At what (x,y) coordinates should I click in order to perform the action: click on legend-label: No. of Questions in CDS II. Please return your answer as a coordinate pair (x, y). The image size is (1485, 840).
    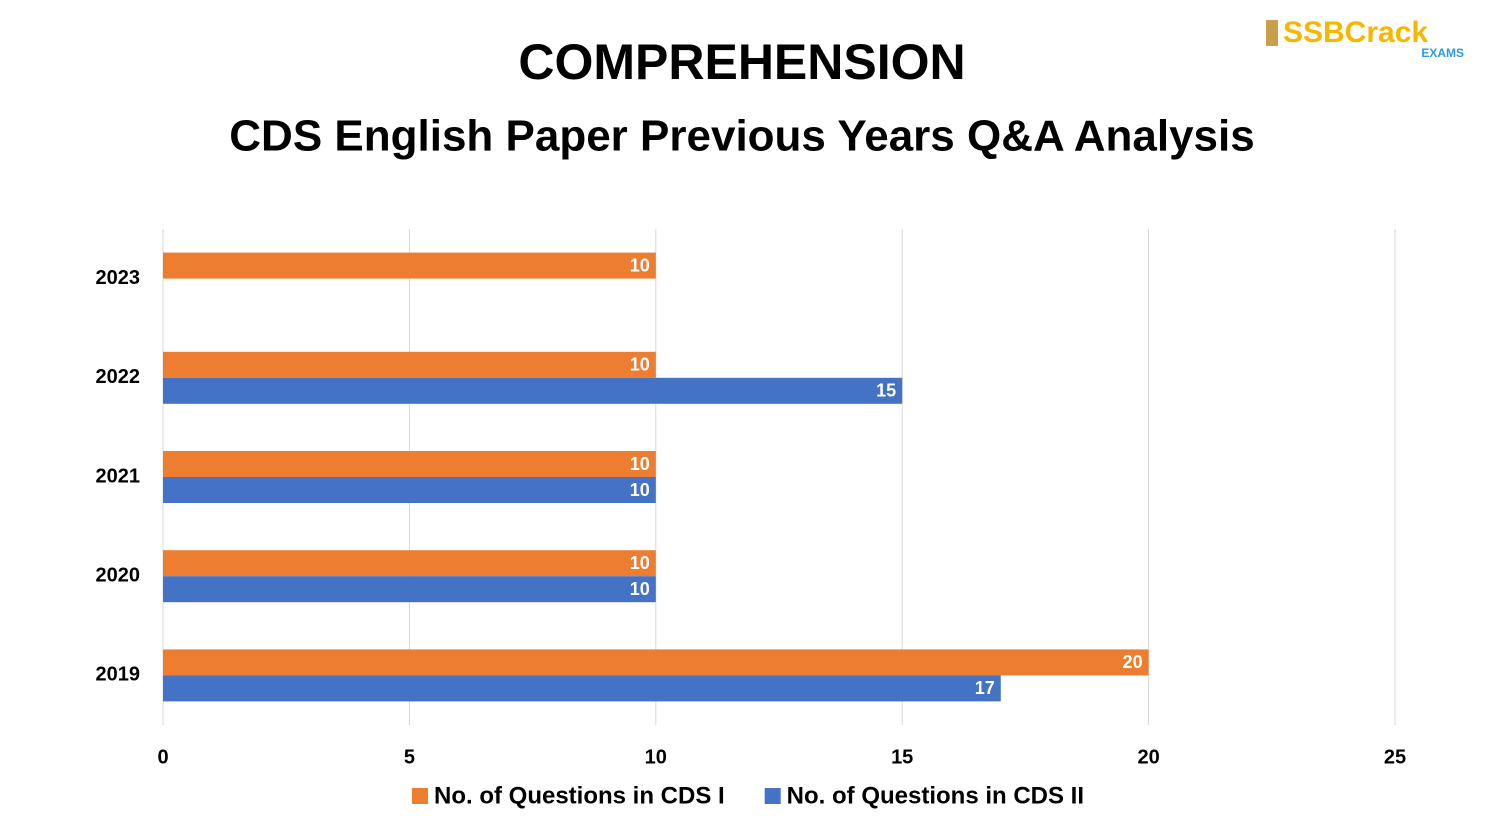
    Looking at the image, I should click on (935, 795).